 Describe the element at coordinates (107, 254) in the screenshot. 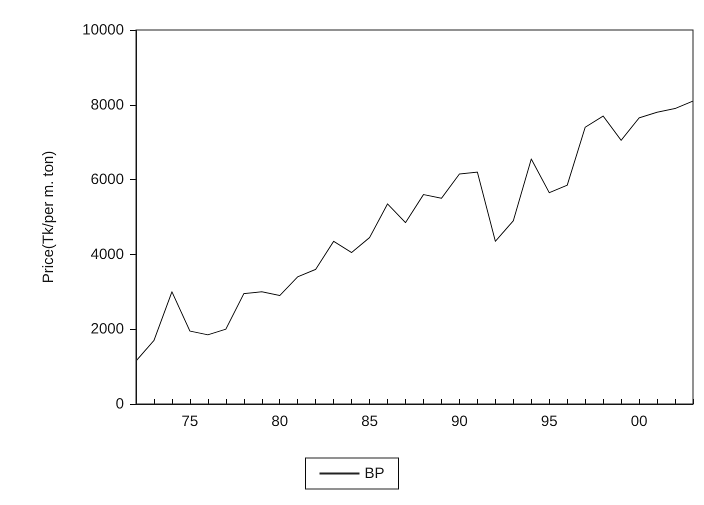

I see `y-tick-label: 4000` at that location.